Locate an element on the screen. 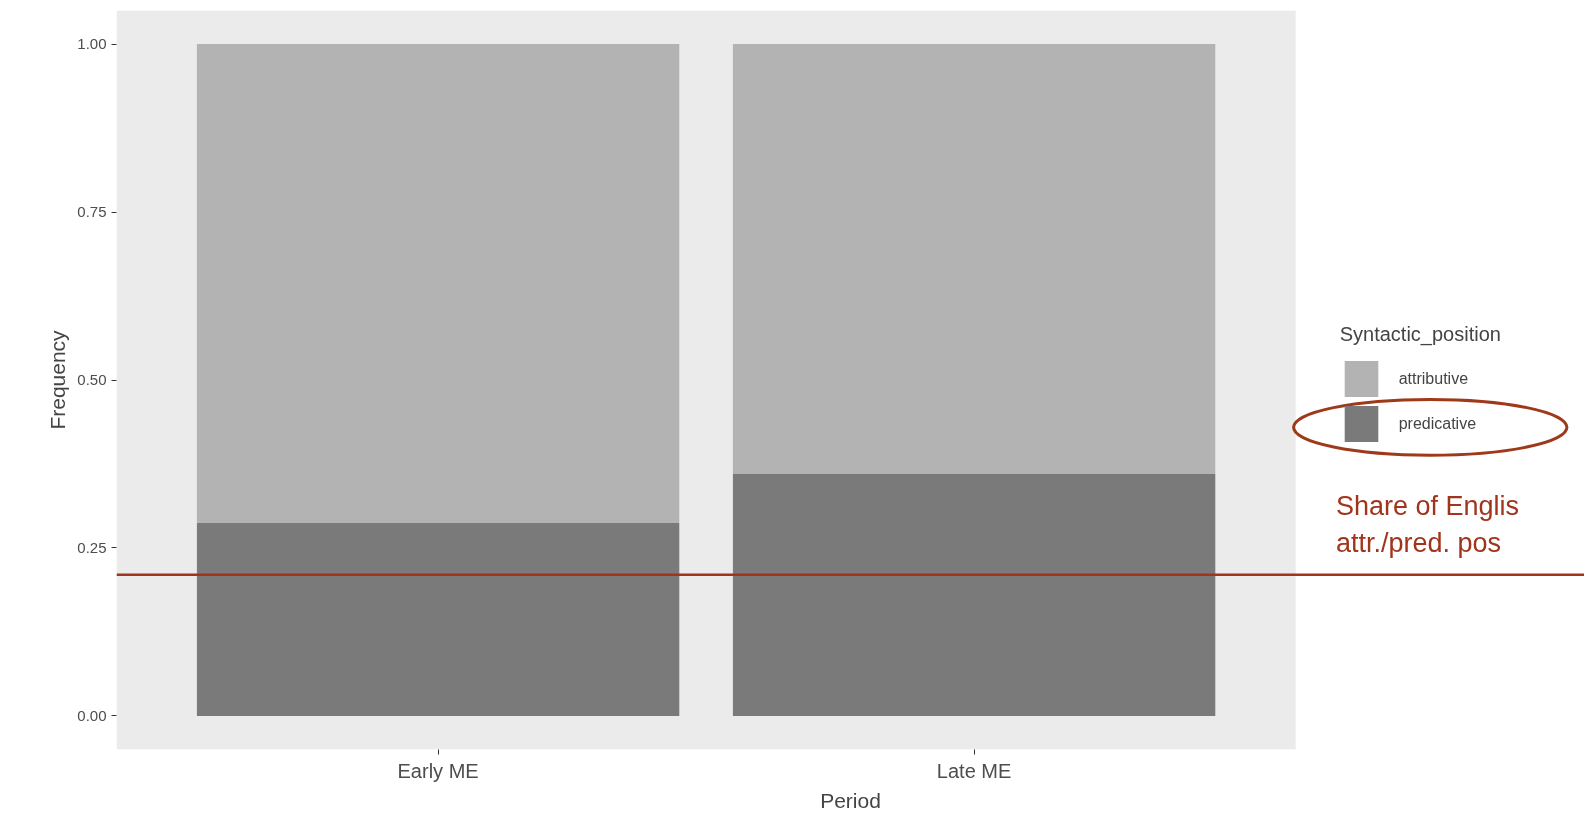  legend-label: predicative is located at coordinates (1437, 423).